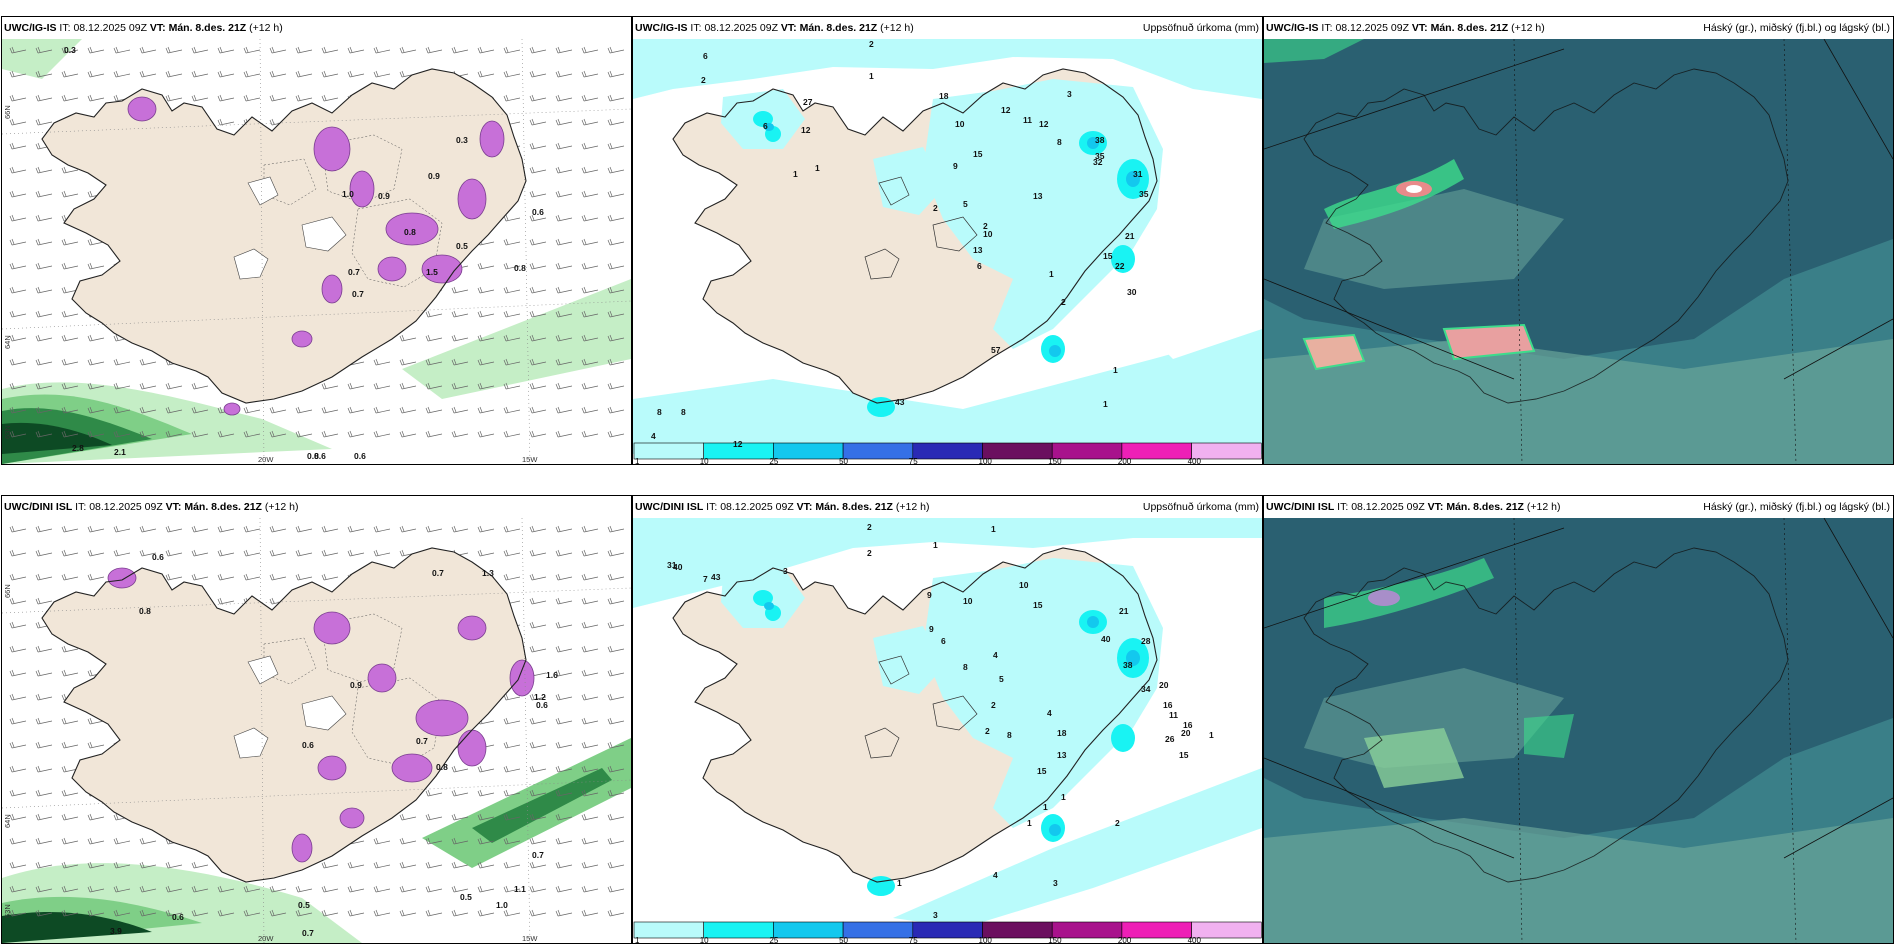 This screenshot has width=1900, height=950. I want to click on colorbar-tick: 50, so click(843, 939).